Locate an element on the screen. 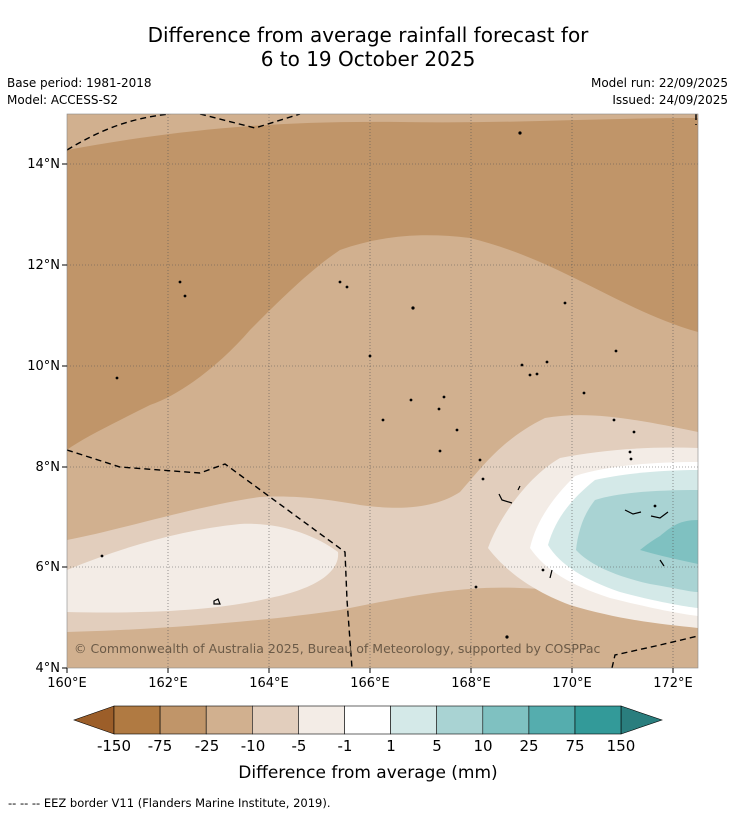 The height and width of the screenshot is (816, 736). model-name: Model: ACCESS-S2 is located at coordinates (63, 100).